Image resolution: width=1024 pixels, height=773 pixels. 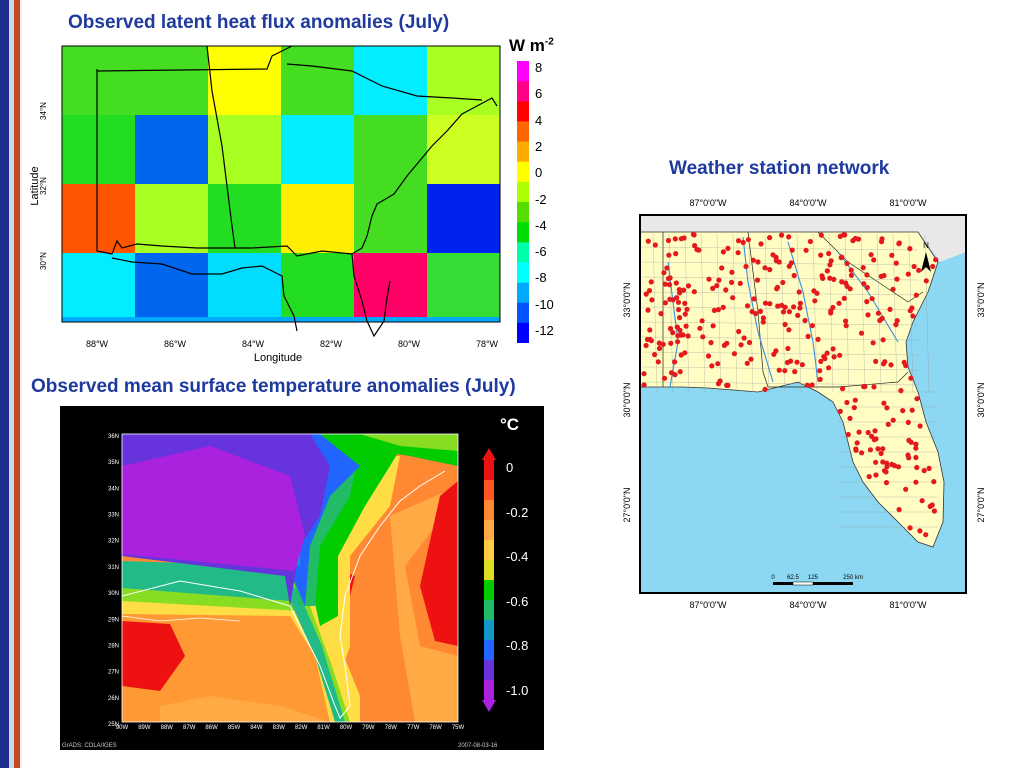 What do you see at coordinates (527, 45) in the screenshot?
I see `heat-flux-unit-base: W m` at bounding box center [527, 45].